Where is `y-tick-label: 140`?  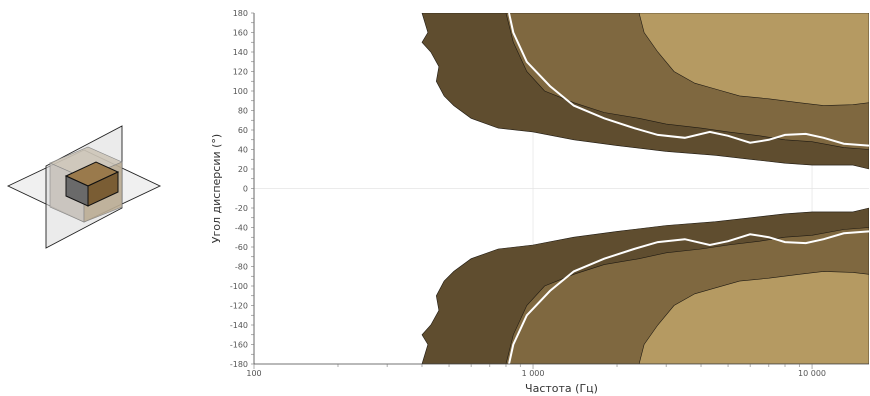 y-tick-label: 140 is located at coordinates (240, 52).